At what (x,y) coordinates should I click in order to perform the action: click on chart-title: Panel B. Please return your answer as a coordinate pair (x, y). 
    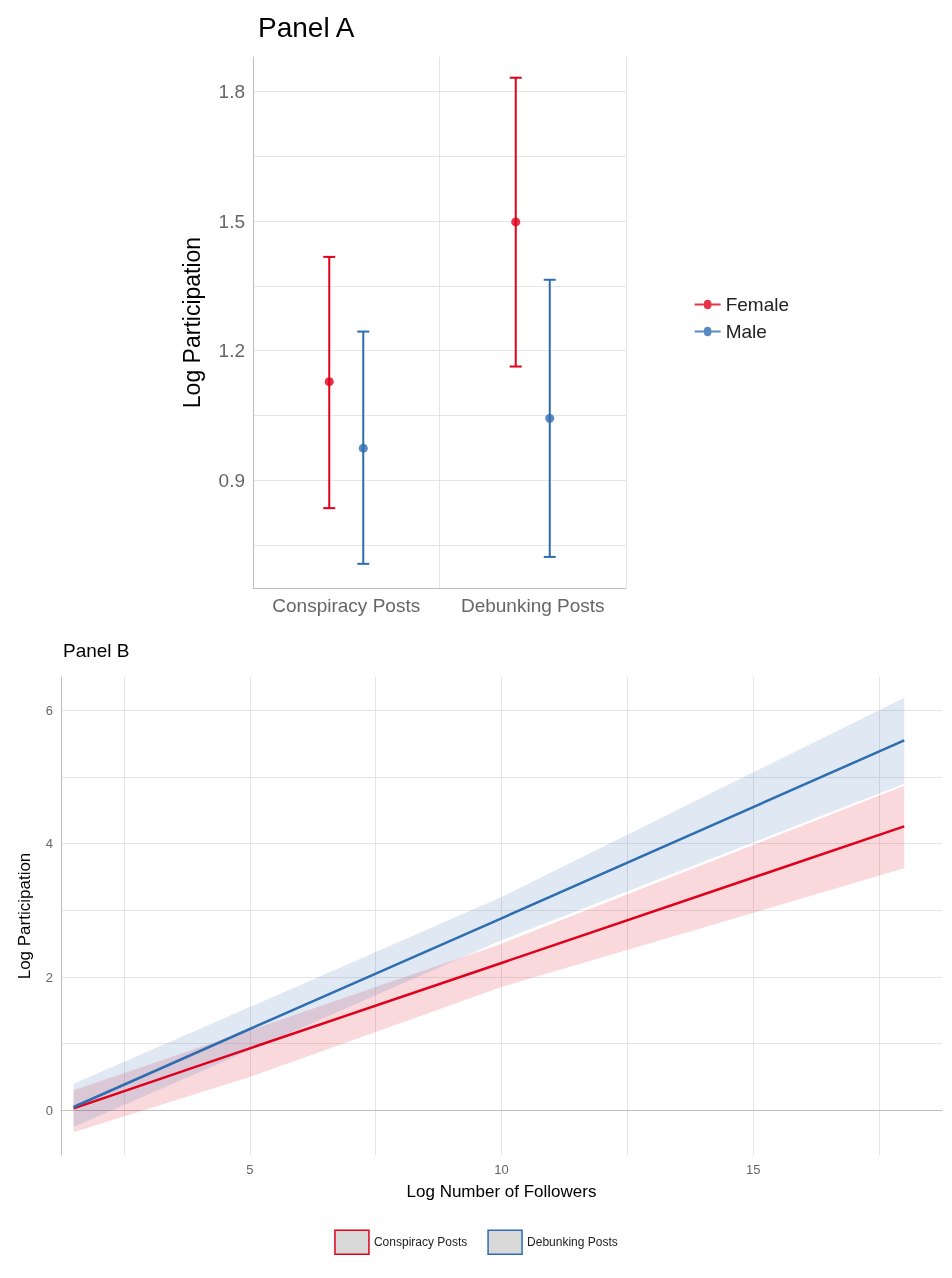
    Looking at the image, I should click on (96, 650).